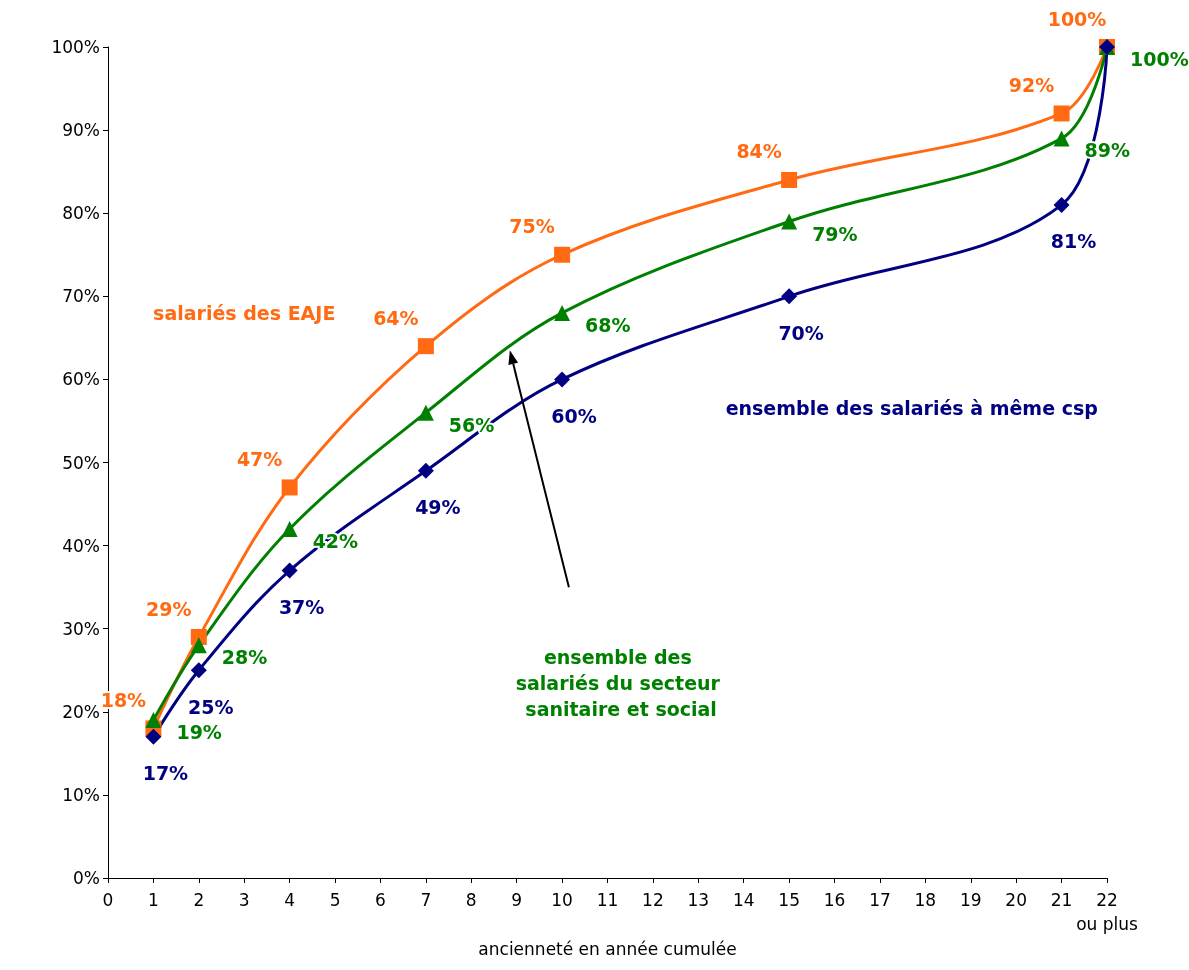  I want to click on data-label: 92%, so click(1031, 84).